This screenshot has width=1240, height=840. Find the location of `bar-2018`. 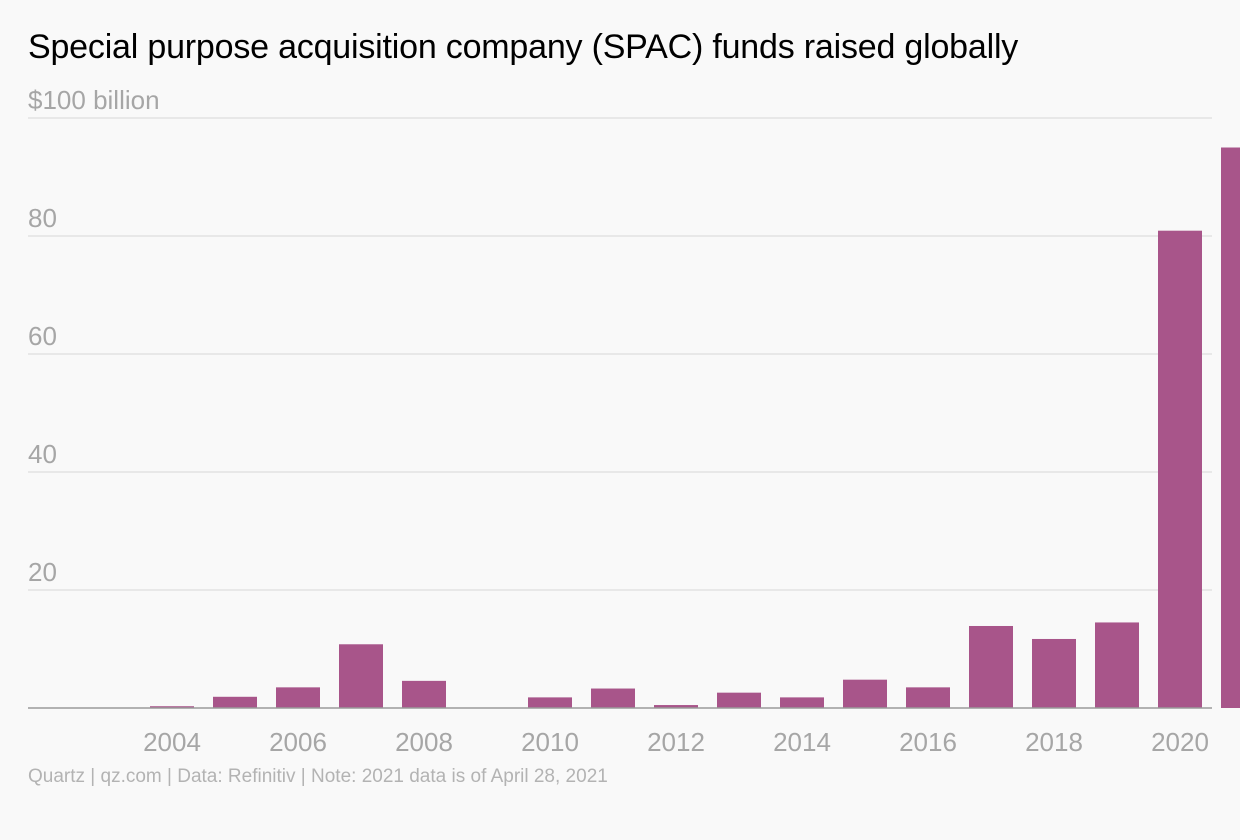

bar-2018 is located at coordinates (1054, 673).